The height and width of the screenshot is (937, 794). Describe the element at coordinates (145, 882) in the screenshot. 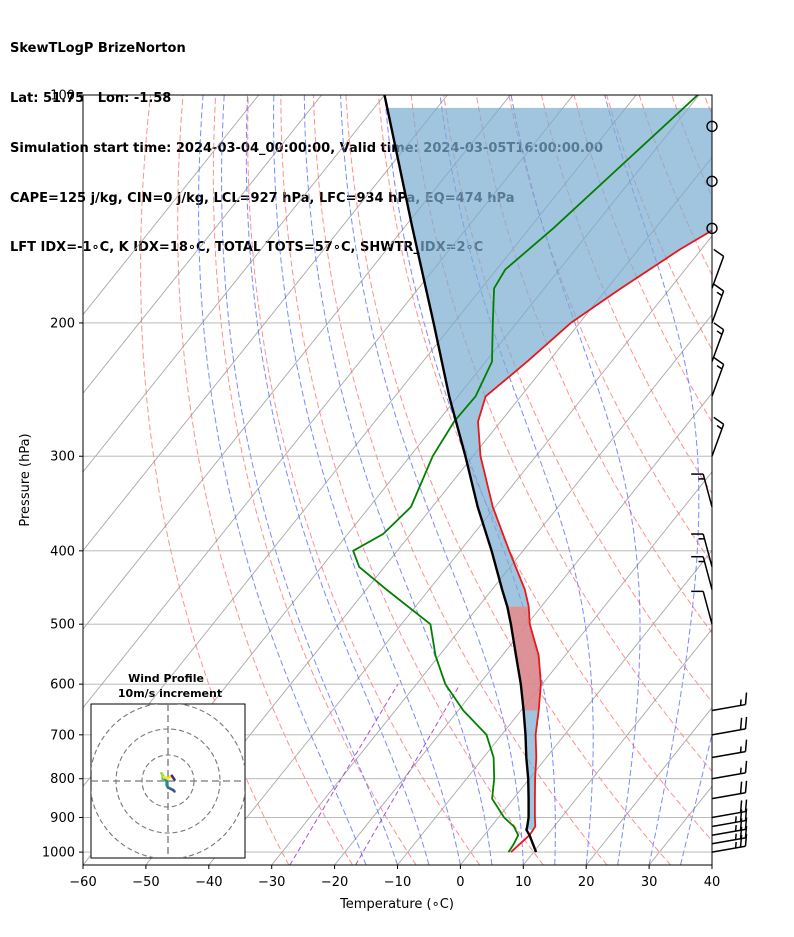

I see `x-tick-label: −50` at that location.